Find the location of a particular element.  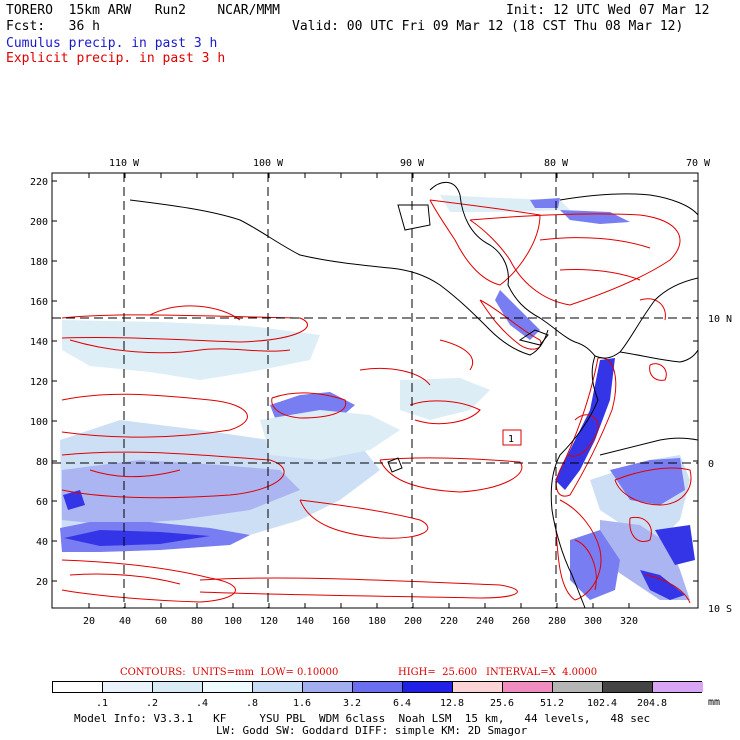

station-box-label: 1 is located at coordinates (511, 439).